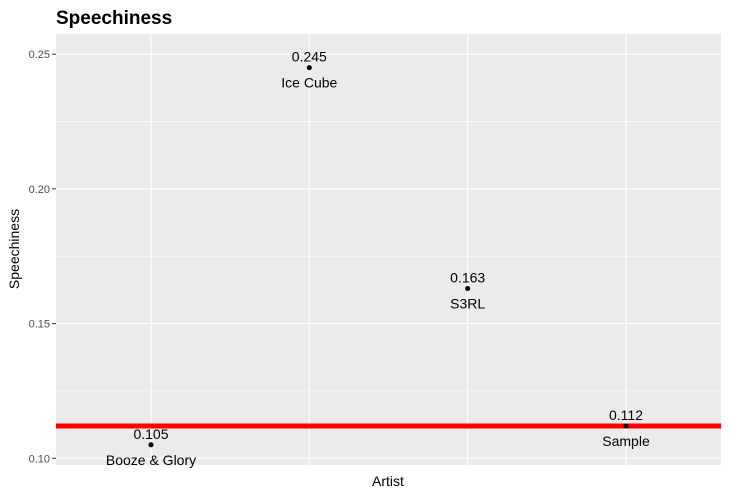 The image size is (729, 495). Describe the element at coordinates (150, 434) in the screenshot. I see `value-label: 0.105` at that location.